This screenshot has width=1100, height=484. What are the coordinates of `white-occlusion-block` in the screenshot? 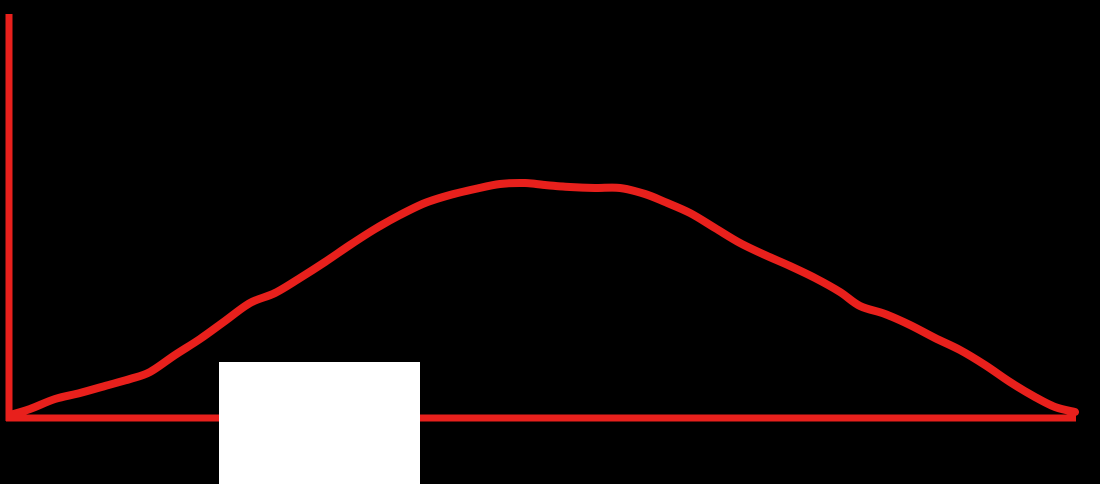 It's located at (319, 423).